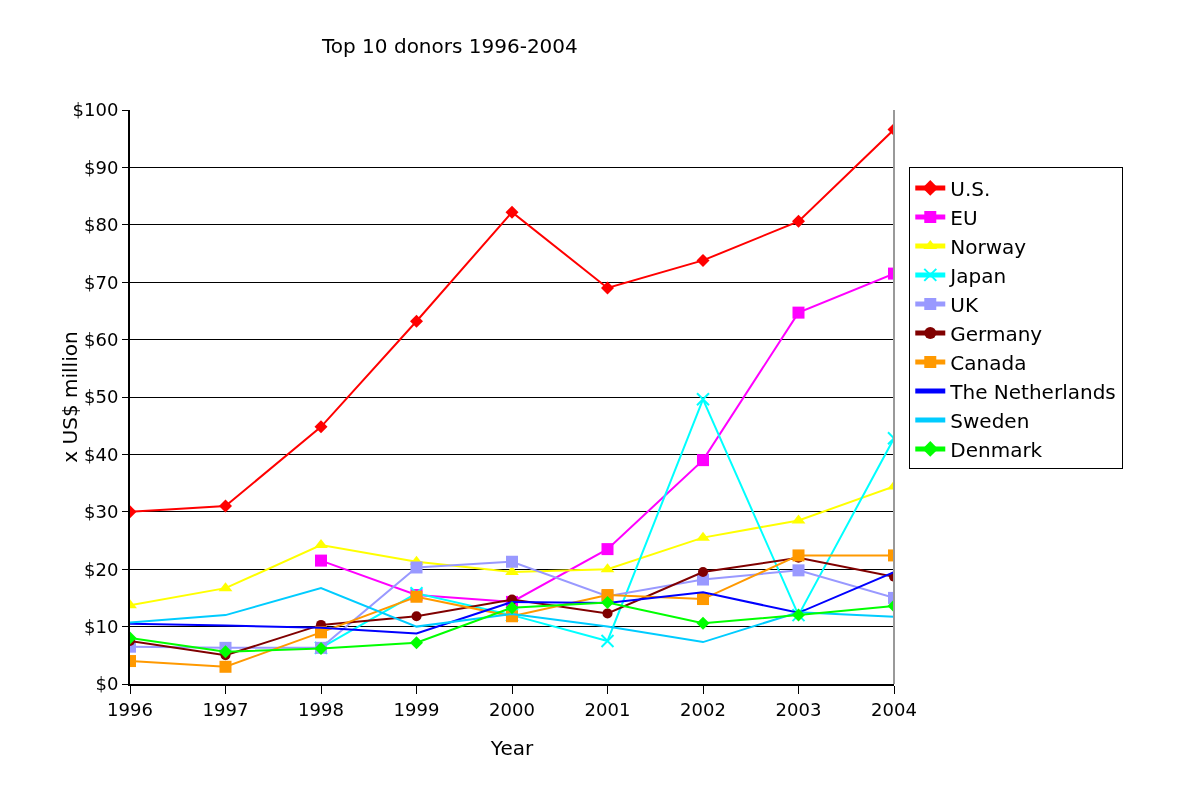  I want to click on y-tick-label: $30, so click(101, 512).